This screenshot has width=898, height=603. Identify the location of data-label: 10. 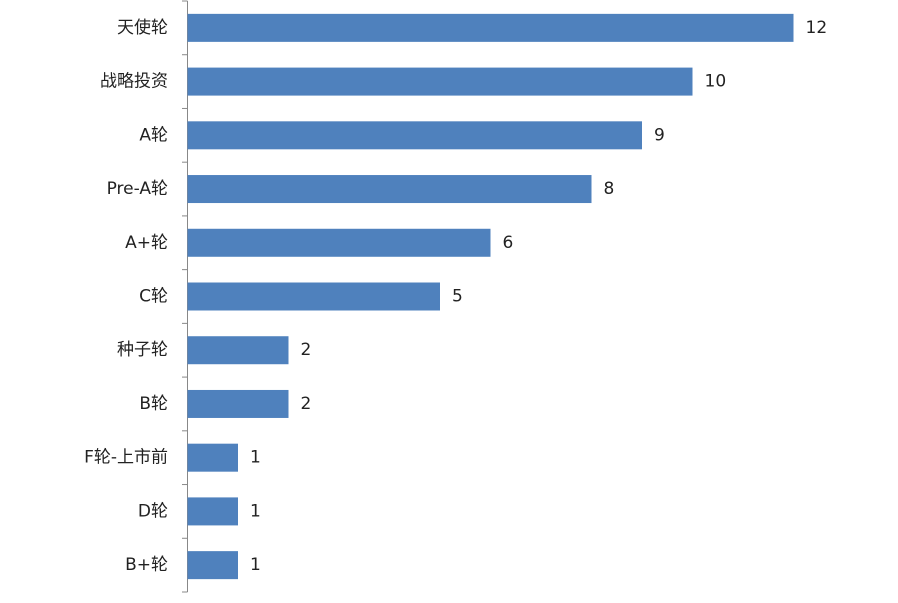
(716, 82).